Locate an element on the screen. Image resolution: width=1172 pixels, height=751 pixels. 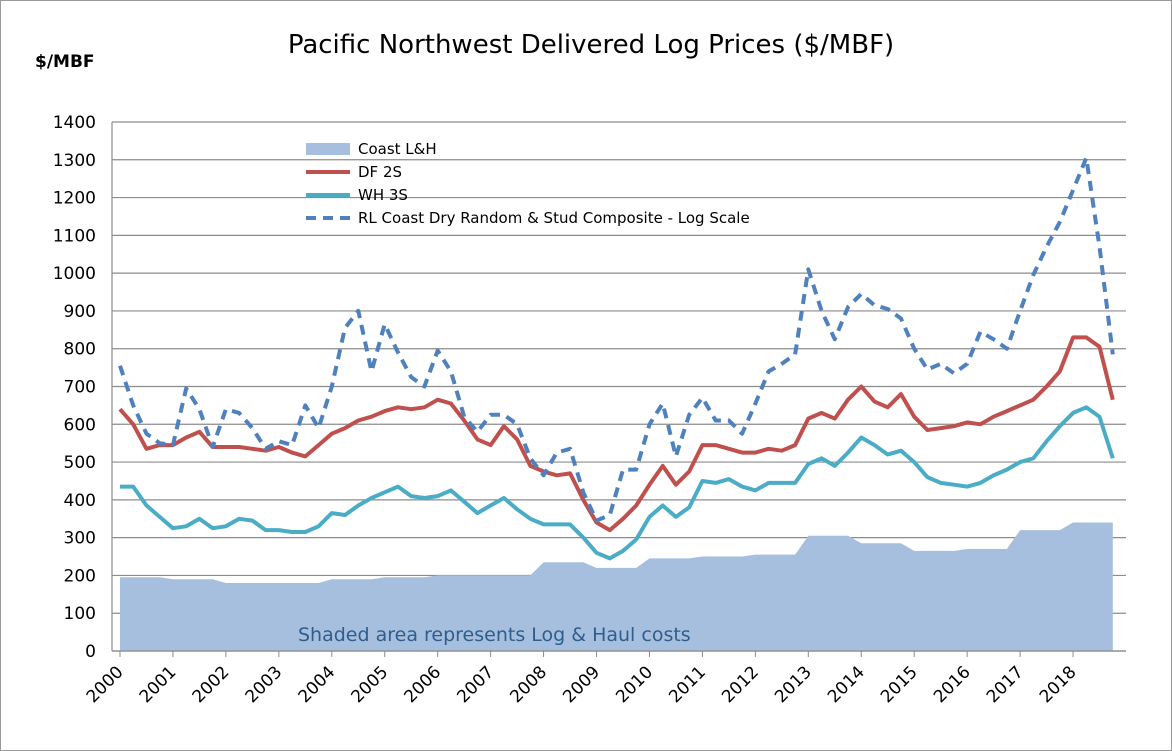
x-tick-label: 2007 is located at coordinates (475, 684).